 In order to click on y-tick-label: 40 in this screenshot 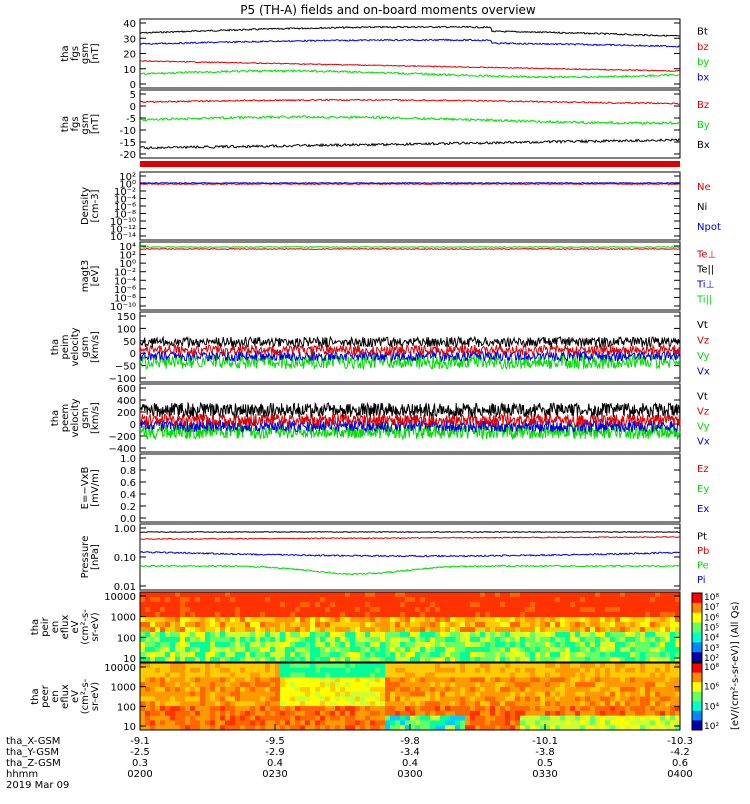, I will do `click(129, 24)`.